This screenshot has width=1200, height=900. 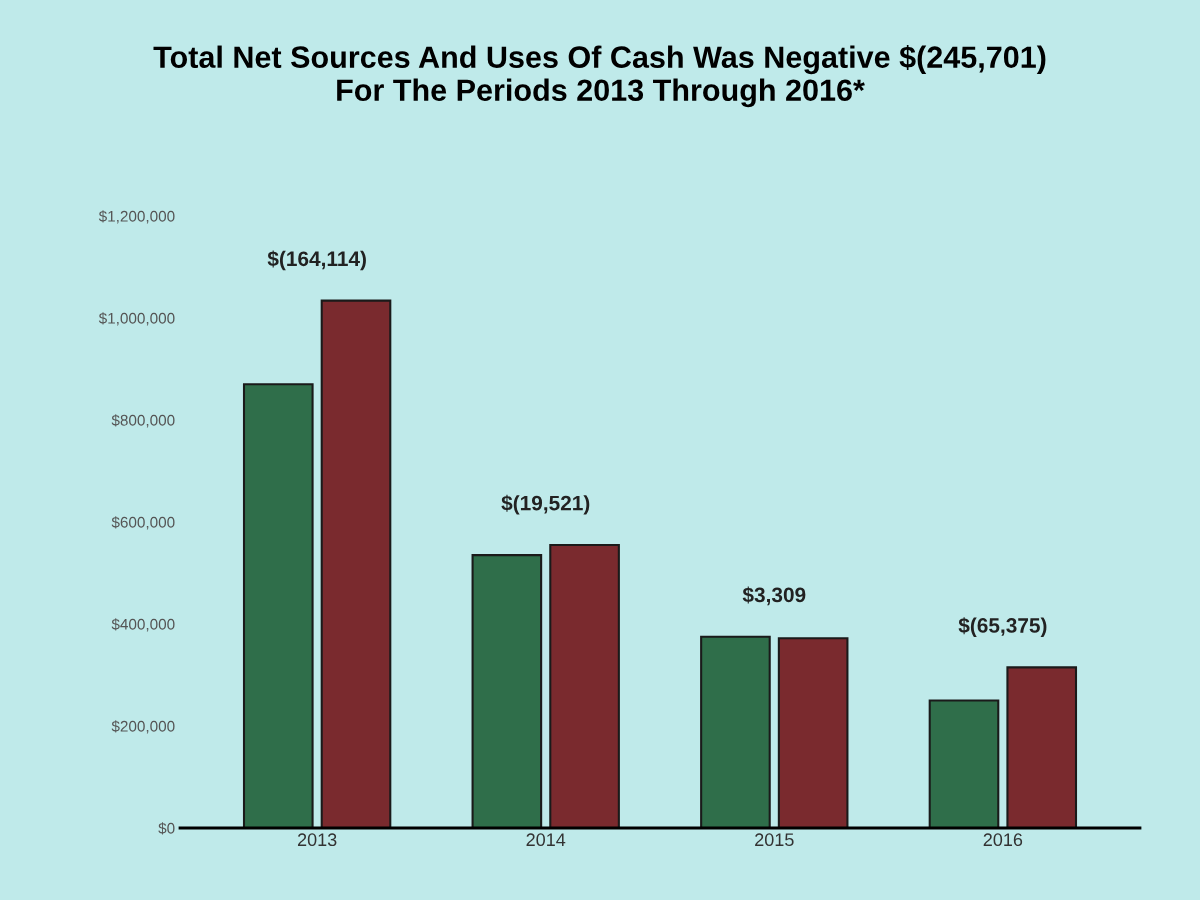 I want to click on annotation: $(164,114), so click(x=316, y=260).